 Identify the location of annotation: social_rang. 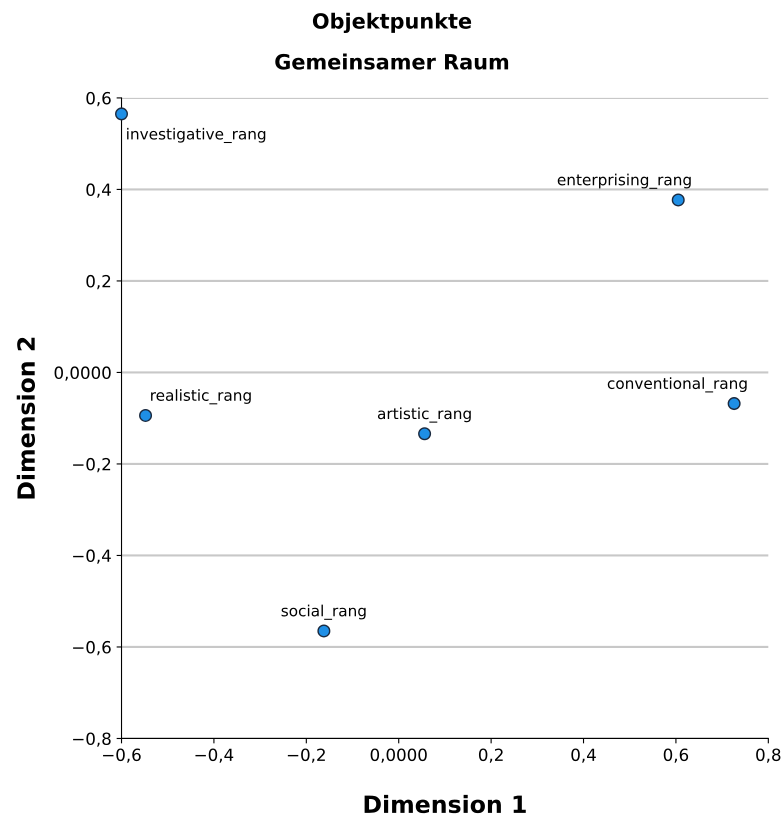
(324, 612).